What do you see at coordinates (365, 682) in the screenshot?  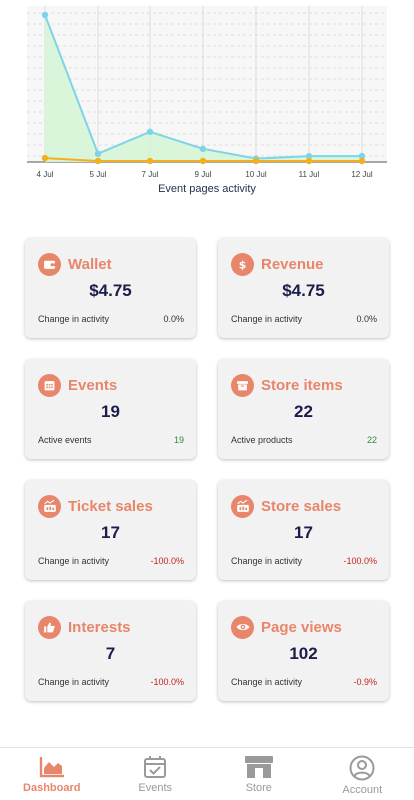 I see `card-stat: -0.9%` at bounding box center [365, 682].